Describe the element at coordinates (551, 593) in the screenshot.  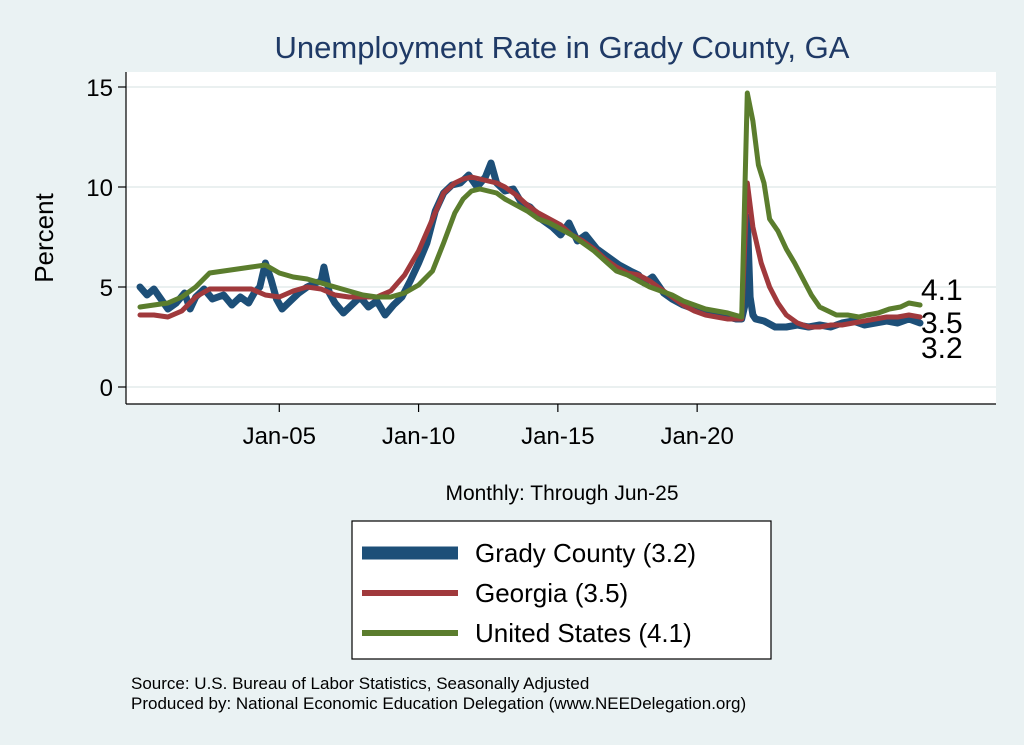
I see `legend-label: Georgia (3.5)` at that location.